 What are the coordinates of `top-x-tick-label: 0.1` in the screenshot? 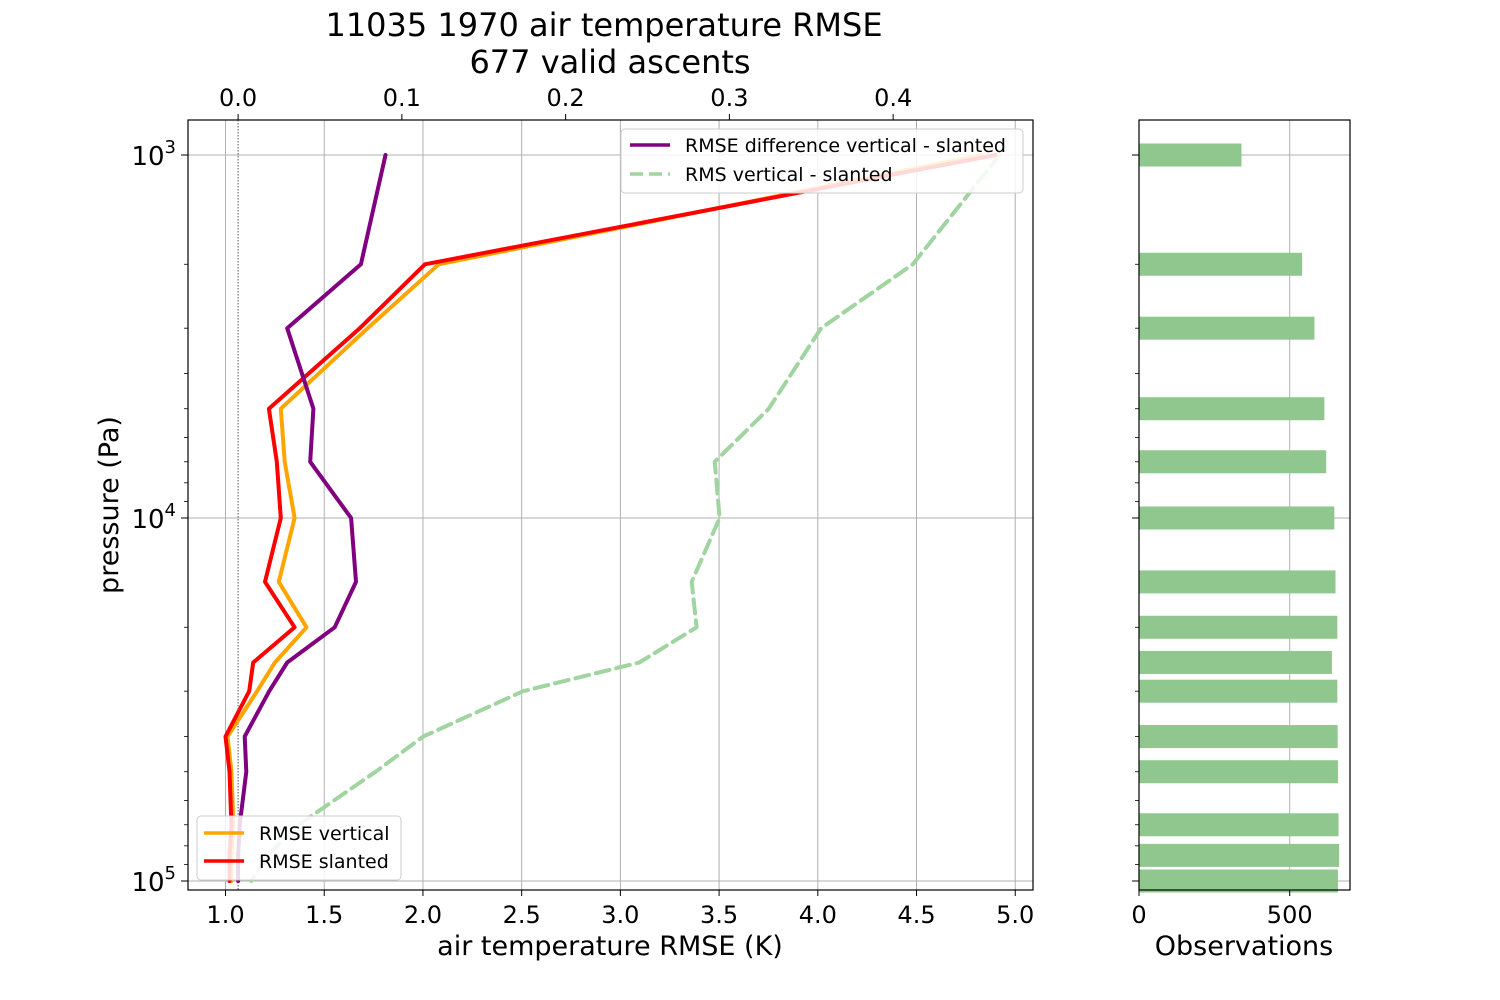 It's located at (402, 98).